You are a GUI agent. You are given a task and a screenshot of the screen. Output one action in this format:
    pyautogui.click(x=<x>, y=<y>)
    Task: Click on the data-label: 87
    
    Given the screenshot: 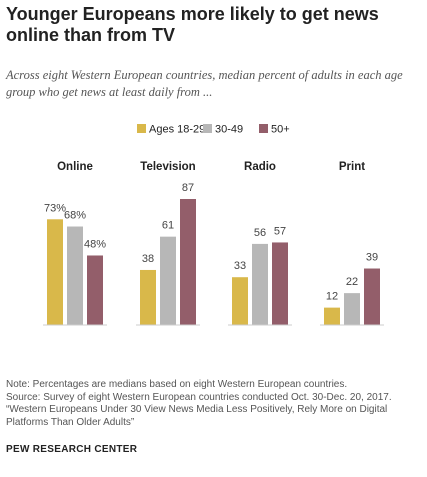 What is the action you would take?
    pyautogui.click(x=188, y=188)
    